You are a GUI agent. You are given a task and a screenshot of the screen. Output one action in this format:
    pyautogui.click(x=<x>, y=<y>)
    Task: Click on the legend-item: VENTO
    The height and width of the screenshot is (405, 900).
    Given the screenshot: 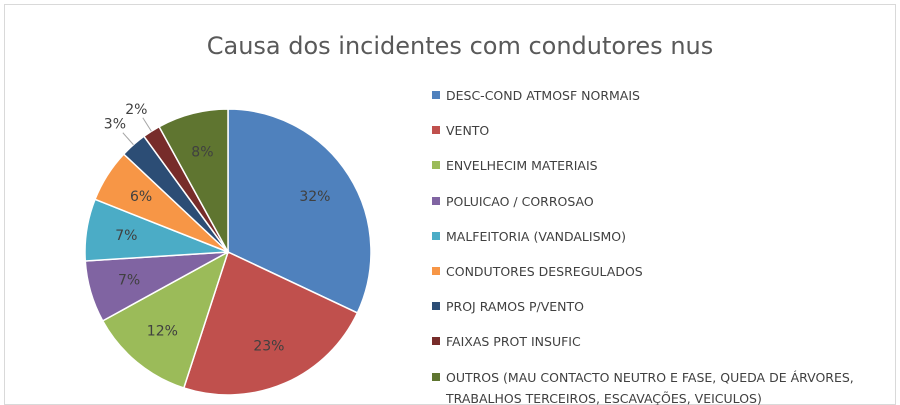 What is the action you would take?
    pyautogui.click(x=662, y=130)
    